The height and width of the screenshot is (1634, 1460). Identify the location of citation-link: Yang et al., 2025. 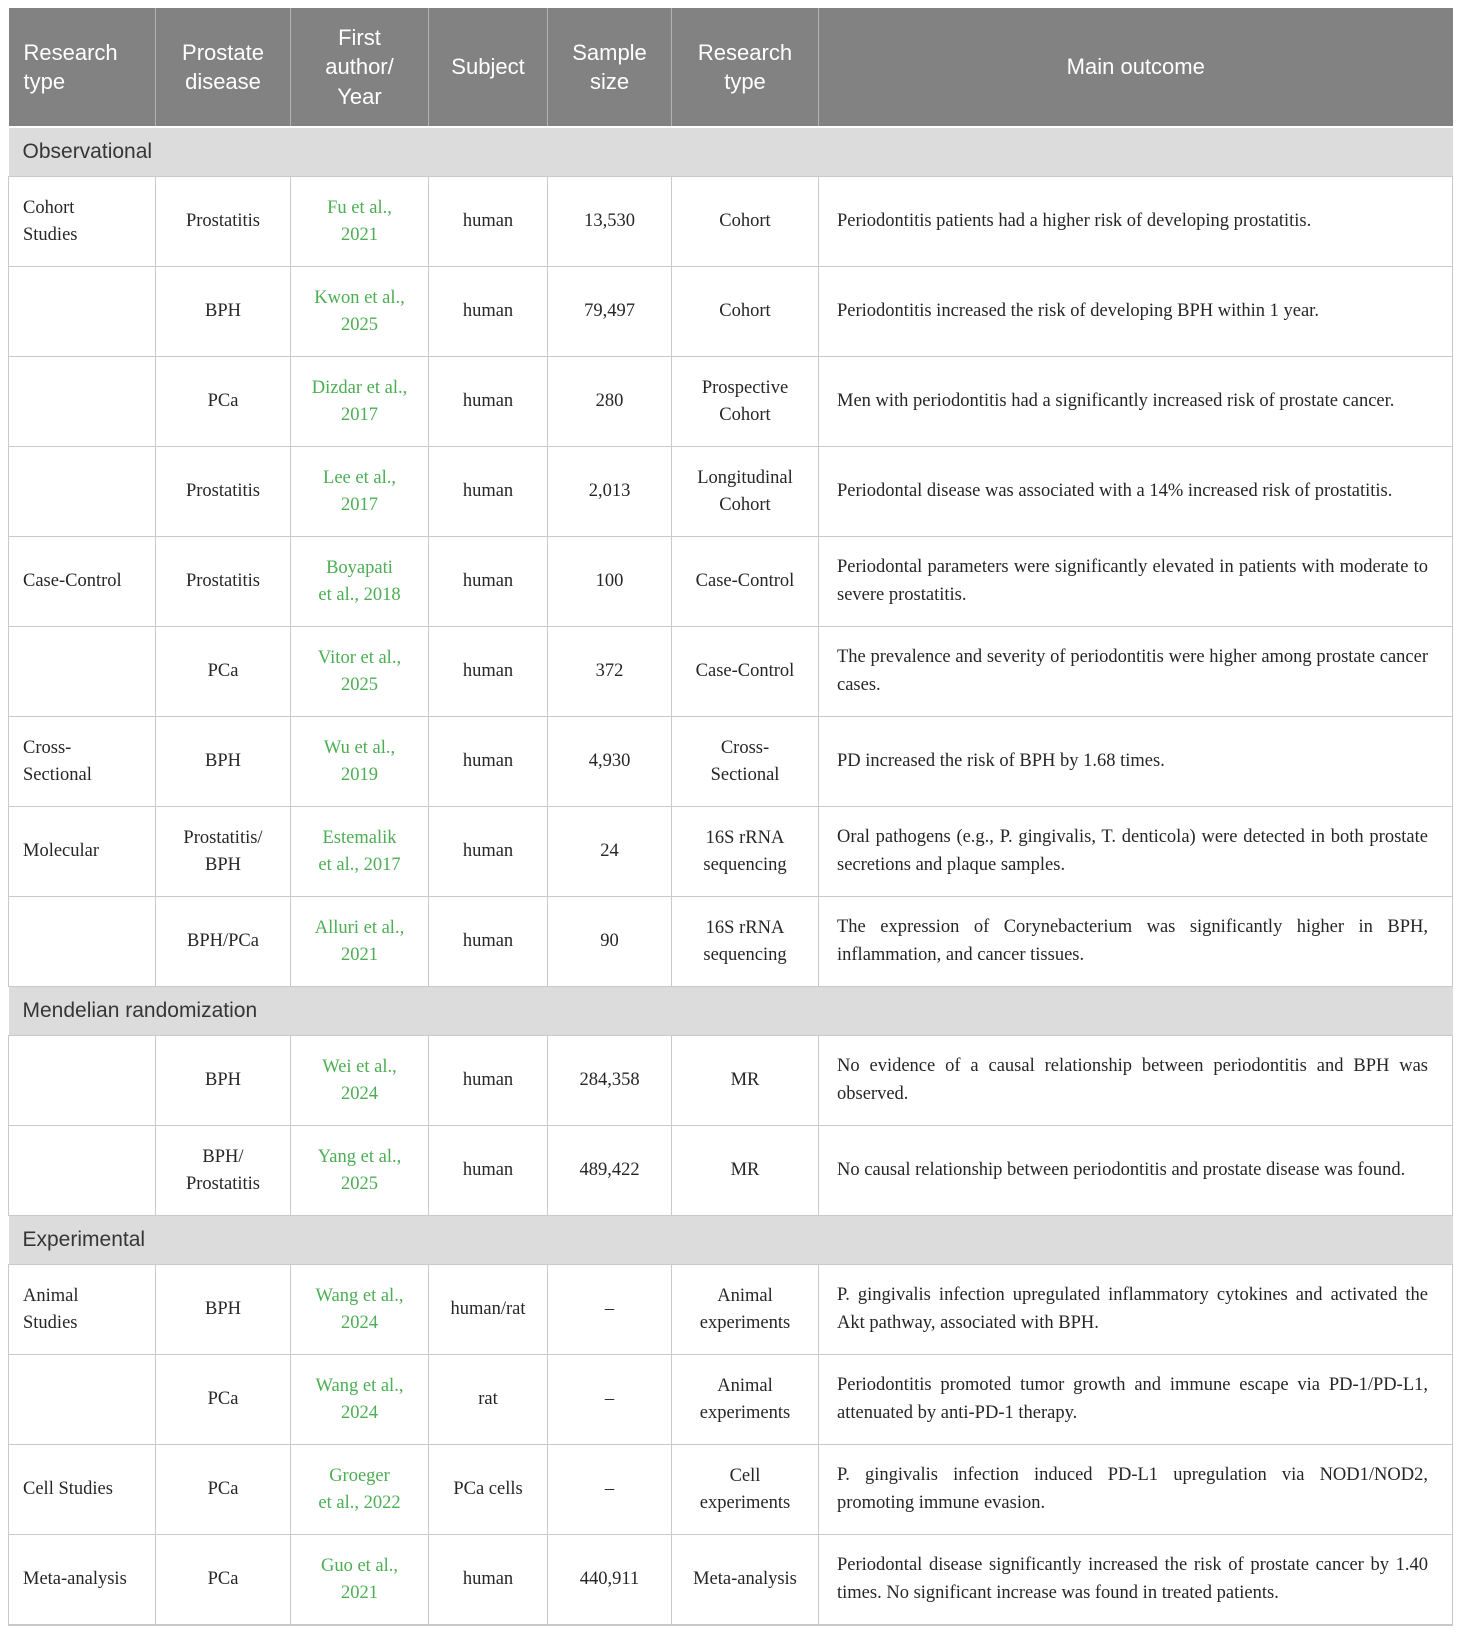
(359, 1170).